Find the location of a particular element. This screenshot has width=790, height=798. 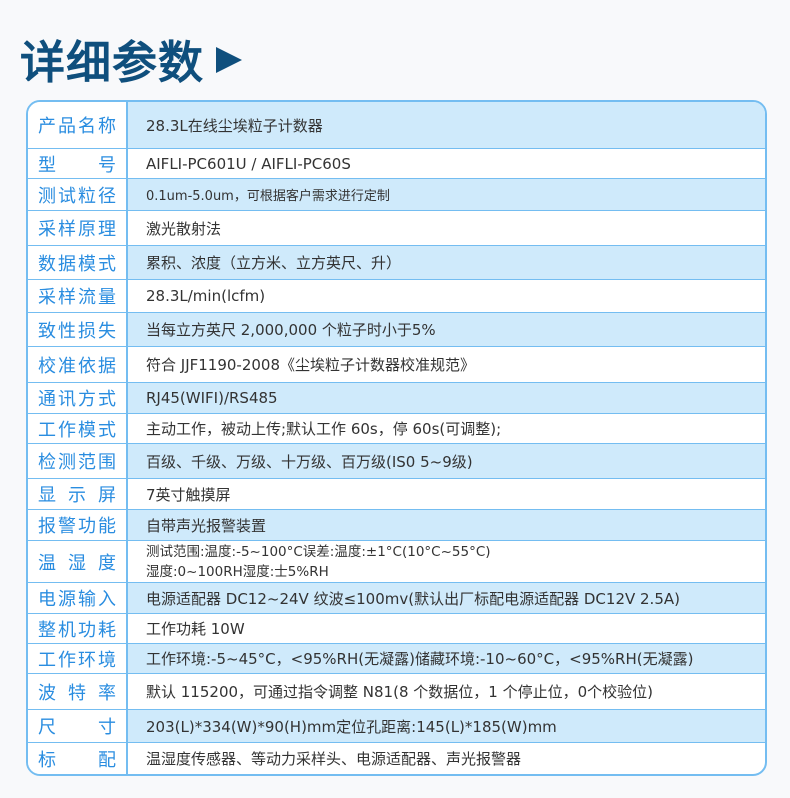

row-value: 自带声光报警装置 is located at coordinates (446, 525).